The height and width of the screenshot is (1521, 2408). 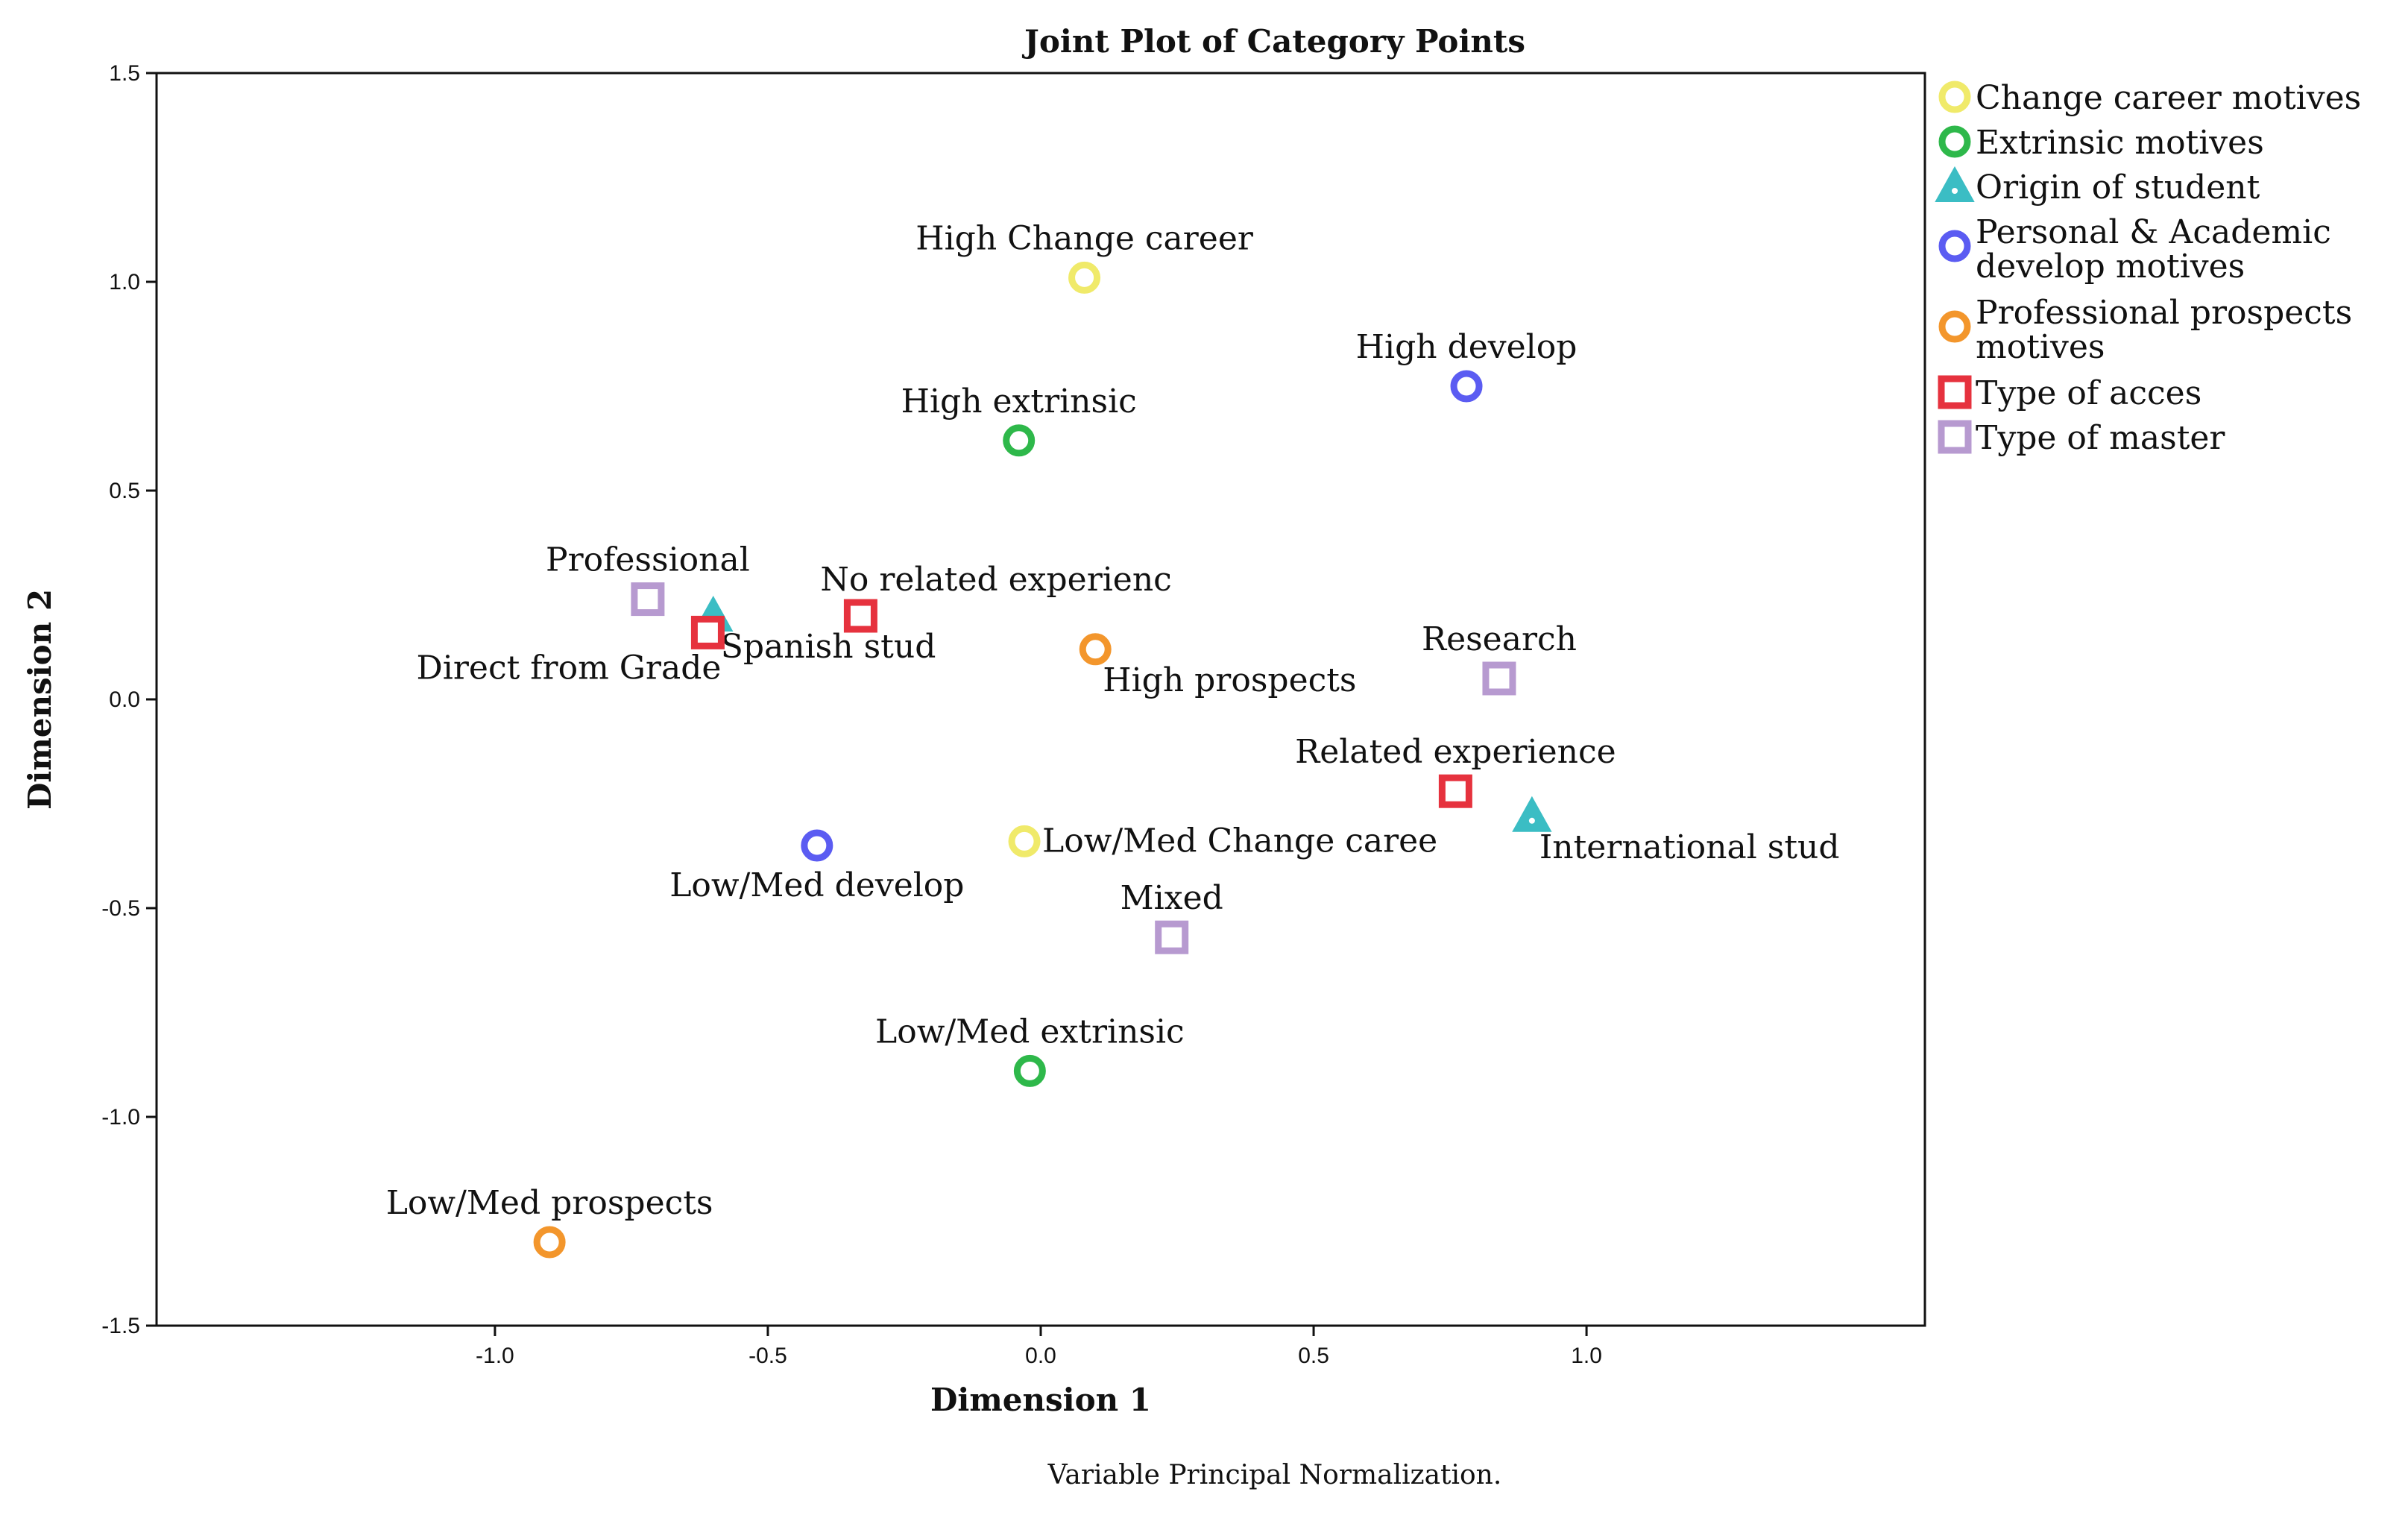 I want to click on y-tick-label: -1.0, so click(x=120, y=1117).